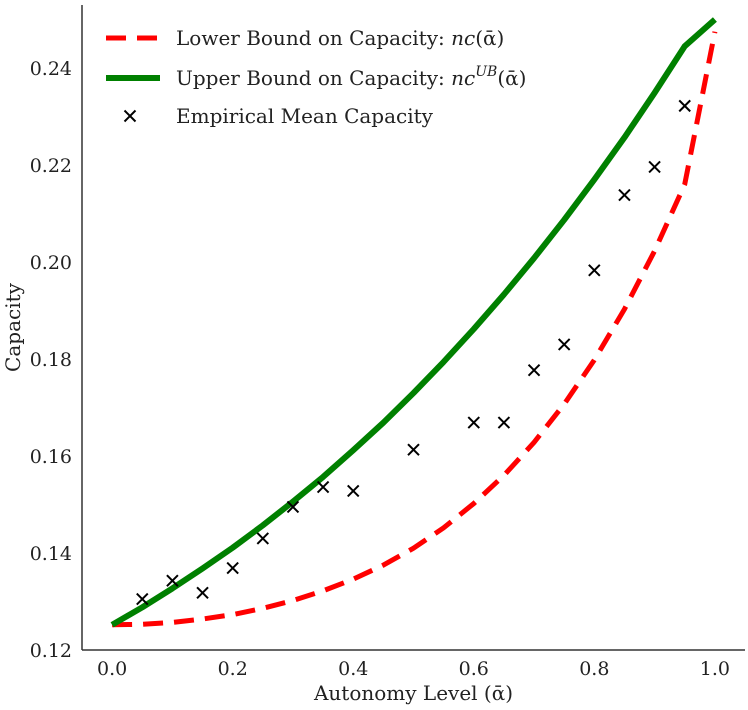 The image size is (748, 710). I want to click on y-tick-label: 0.18, so click(51, 360).